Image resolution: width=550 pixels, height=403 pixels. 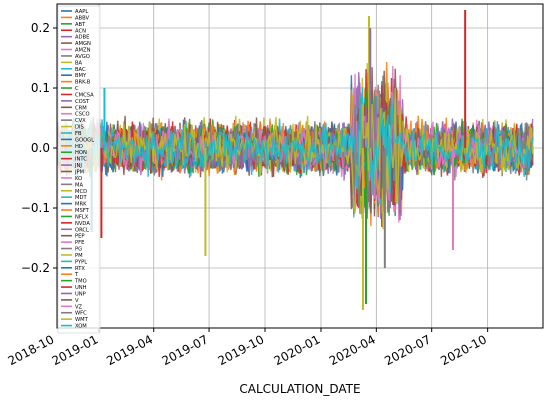 I want to click on legend-label: TMO, so click(x=80, y=282).